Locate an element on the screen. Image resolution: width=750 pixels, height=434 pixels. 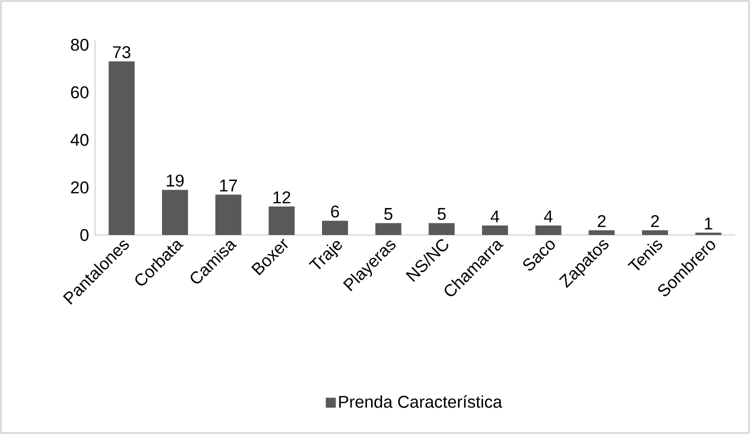
y-tick-label: 0 is located at coordinates (84, 235).